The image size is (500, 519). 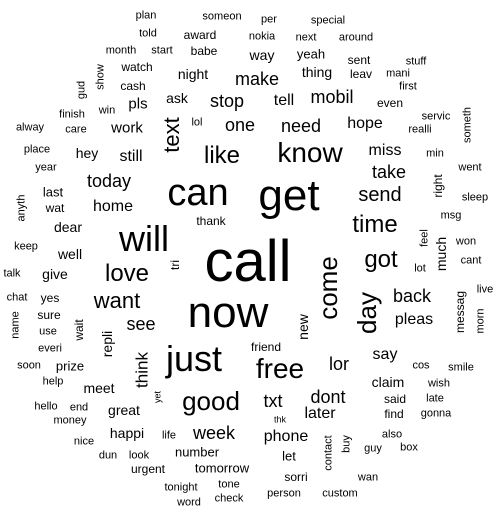 What do you see at coordinates (137, 67) in the screenshot?
I see `cloud-word: watch` at bounding box center [137, 67].